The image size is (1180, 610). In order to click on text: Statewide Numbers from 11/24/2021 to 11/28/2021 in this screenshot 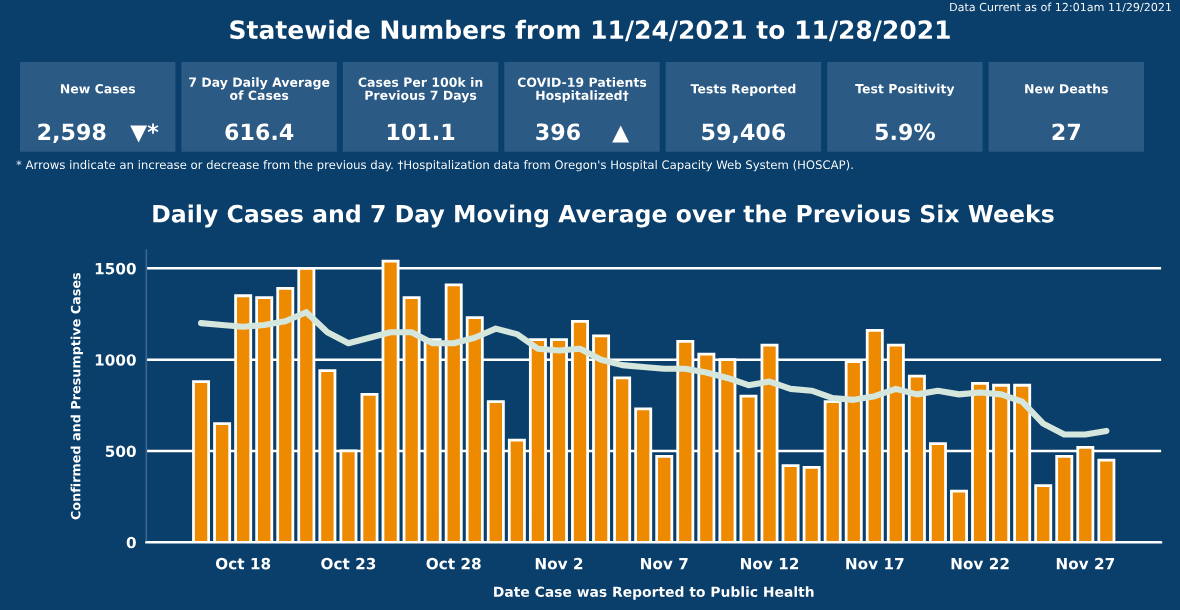, I will do `click(590, 30)`.